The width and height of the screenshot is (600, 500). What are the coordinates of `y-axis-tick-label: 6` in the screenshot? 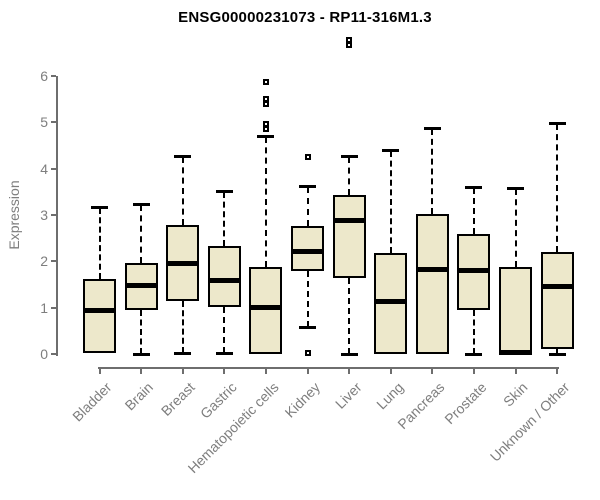 It's located at (44, 76).